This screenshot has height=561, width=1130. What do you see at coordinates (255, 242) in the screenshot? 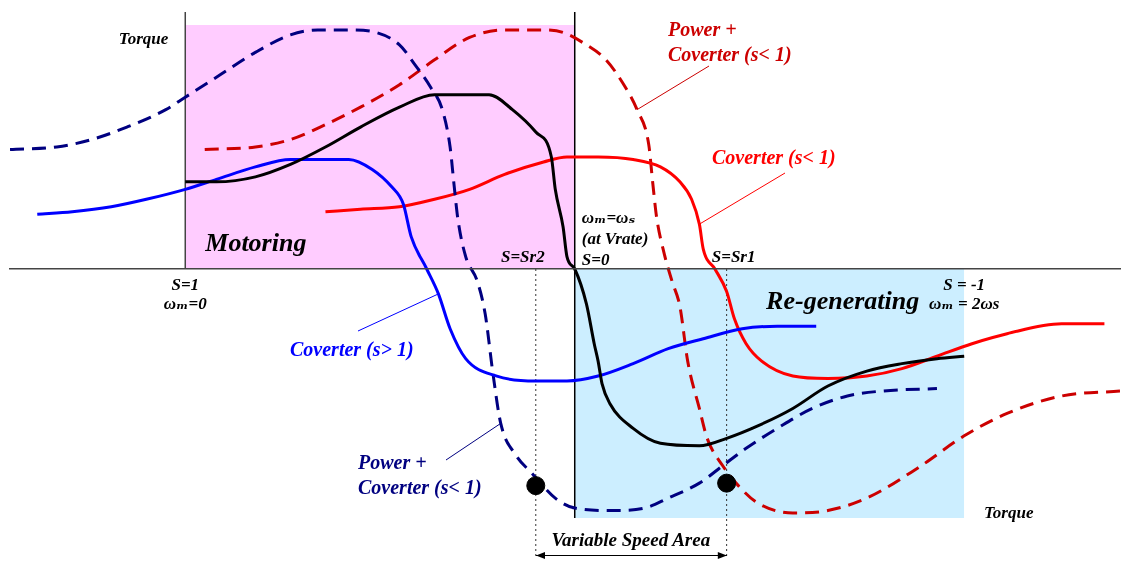
I see `series-label: Motoring` at bounding box center [255, 242].